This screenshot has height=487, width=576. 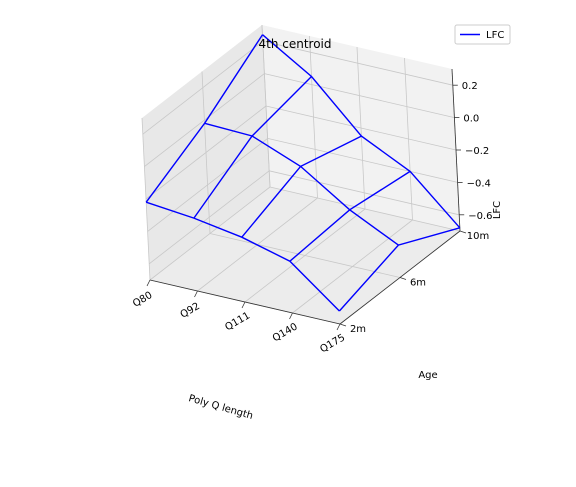 What do you see at coordinates (285, 332) in the screenshot?
I see `x-tick-label: Q140` at bounding box center [285, 332].